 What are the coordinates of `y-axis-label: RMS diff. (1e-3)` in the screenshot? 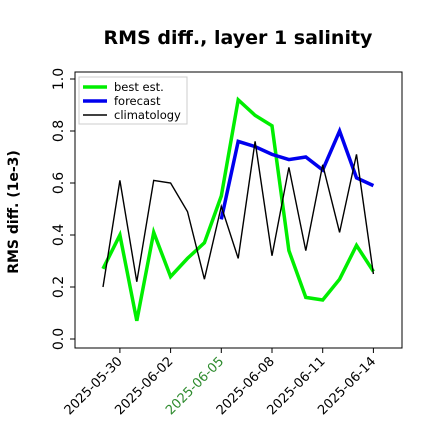 It's located at (14, 212).